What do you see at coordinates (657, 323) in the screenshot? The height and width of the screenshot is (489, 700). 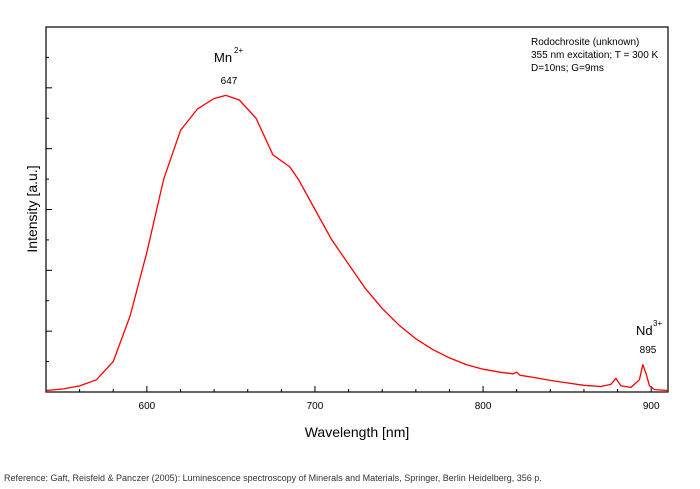 I see `nd-charge-label: 3+` at bounding box center [657, 323].